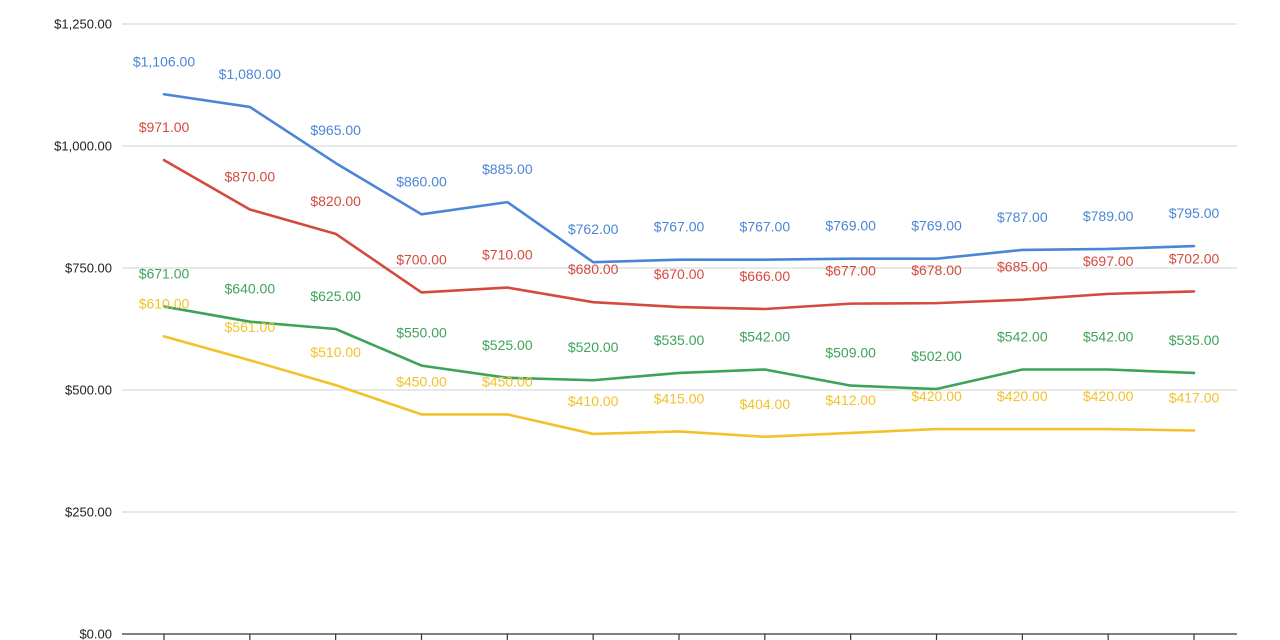  I want to click on data-label: $795.00, so click(1194, 213).